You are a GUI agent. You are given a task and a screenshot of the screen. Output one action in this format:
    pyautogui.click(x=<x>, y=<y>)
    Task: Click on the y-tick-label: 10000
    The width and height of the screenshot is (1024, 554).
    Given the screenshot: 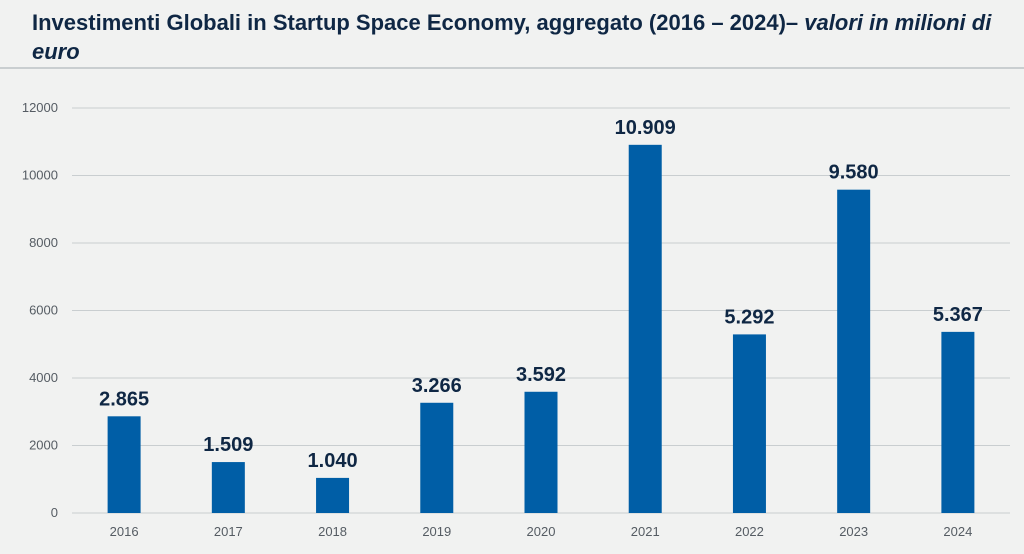 What is the action you would take?
    pyautogui.click(x=40, y=175)
    